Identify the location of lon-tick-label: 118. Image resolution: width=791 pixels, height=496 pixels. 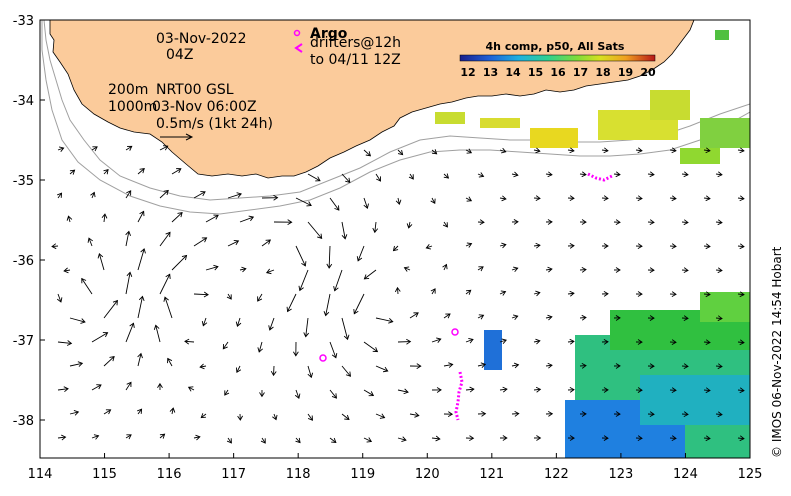
(298, 474).